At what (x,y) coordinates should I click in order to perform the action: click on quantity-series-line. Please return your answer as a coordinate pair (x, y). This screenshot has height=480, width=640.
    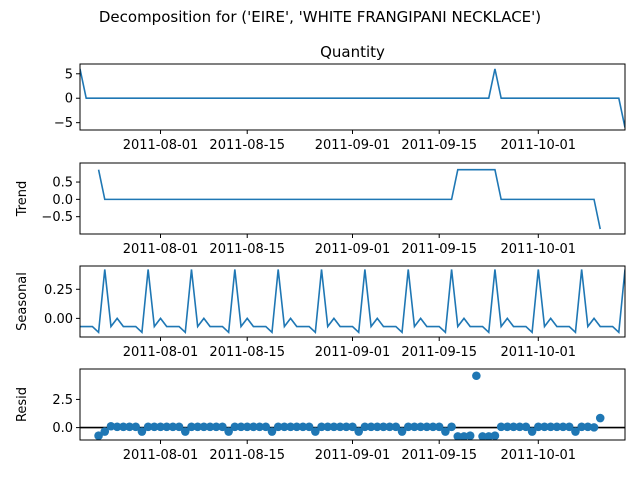
    Looking at the image, I should click on (352, 98).